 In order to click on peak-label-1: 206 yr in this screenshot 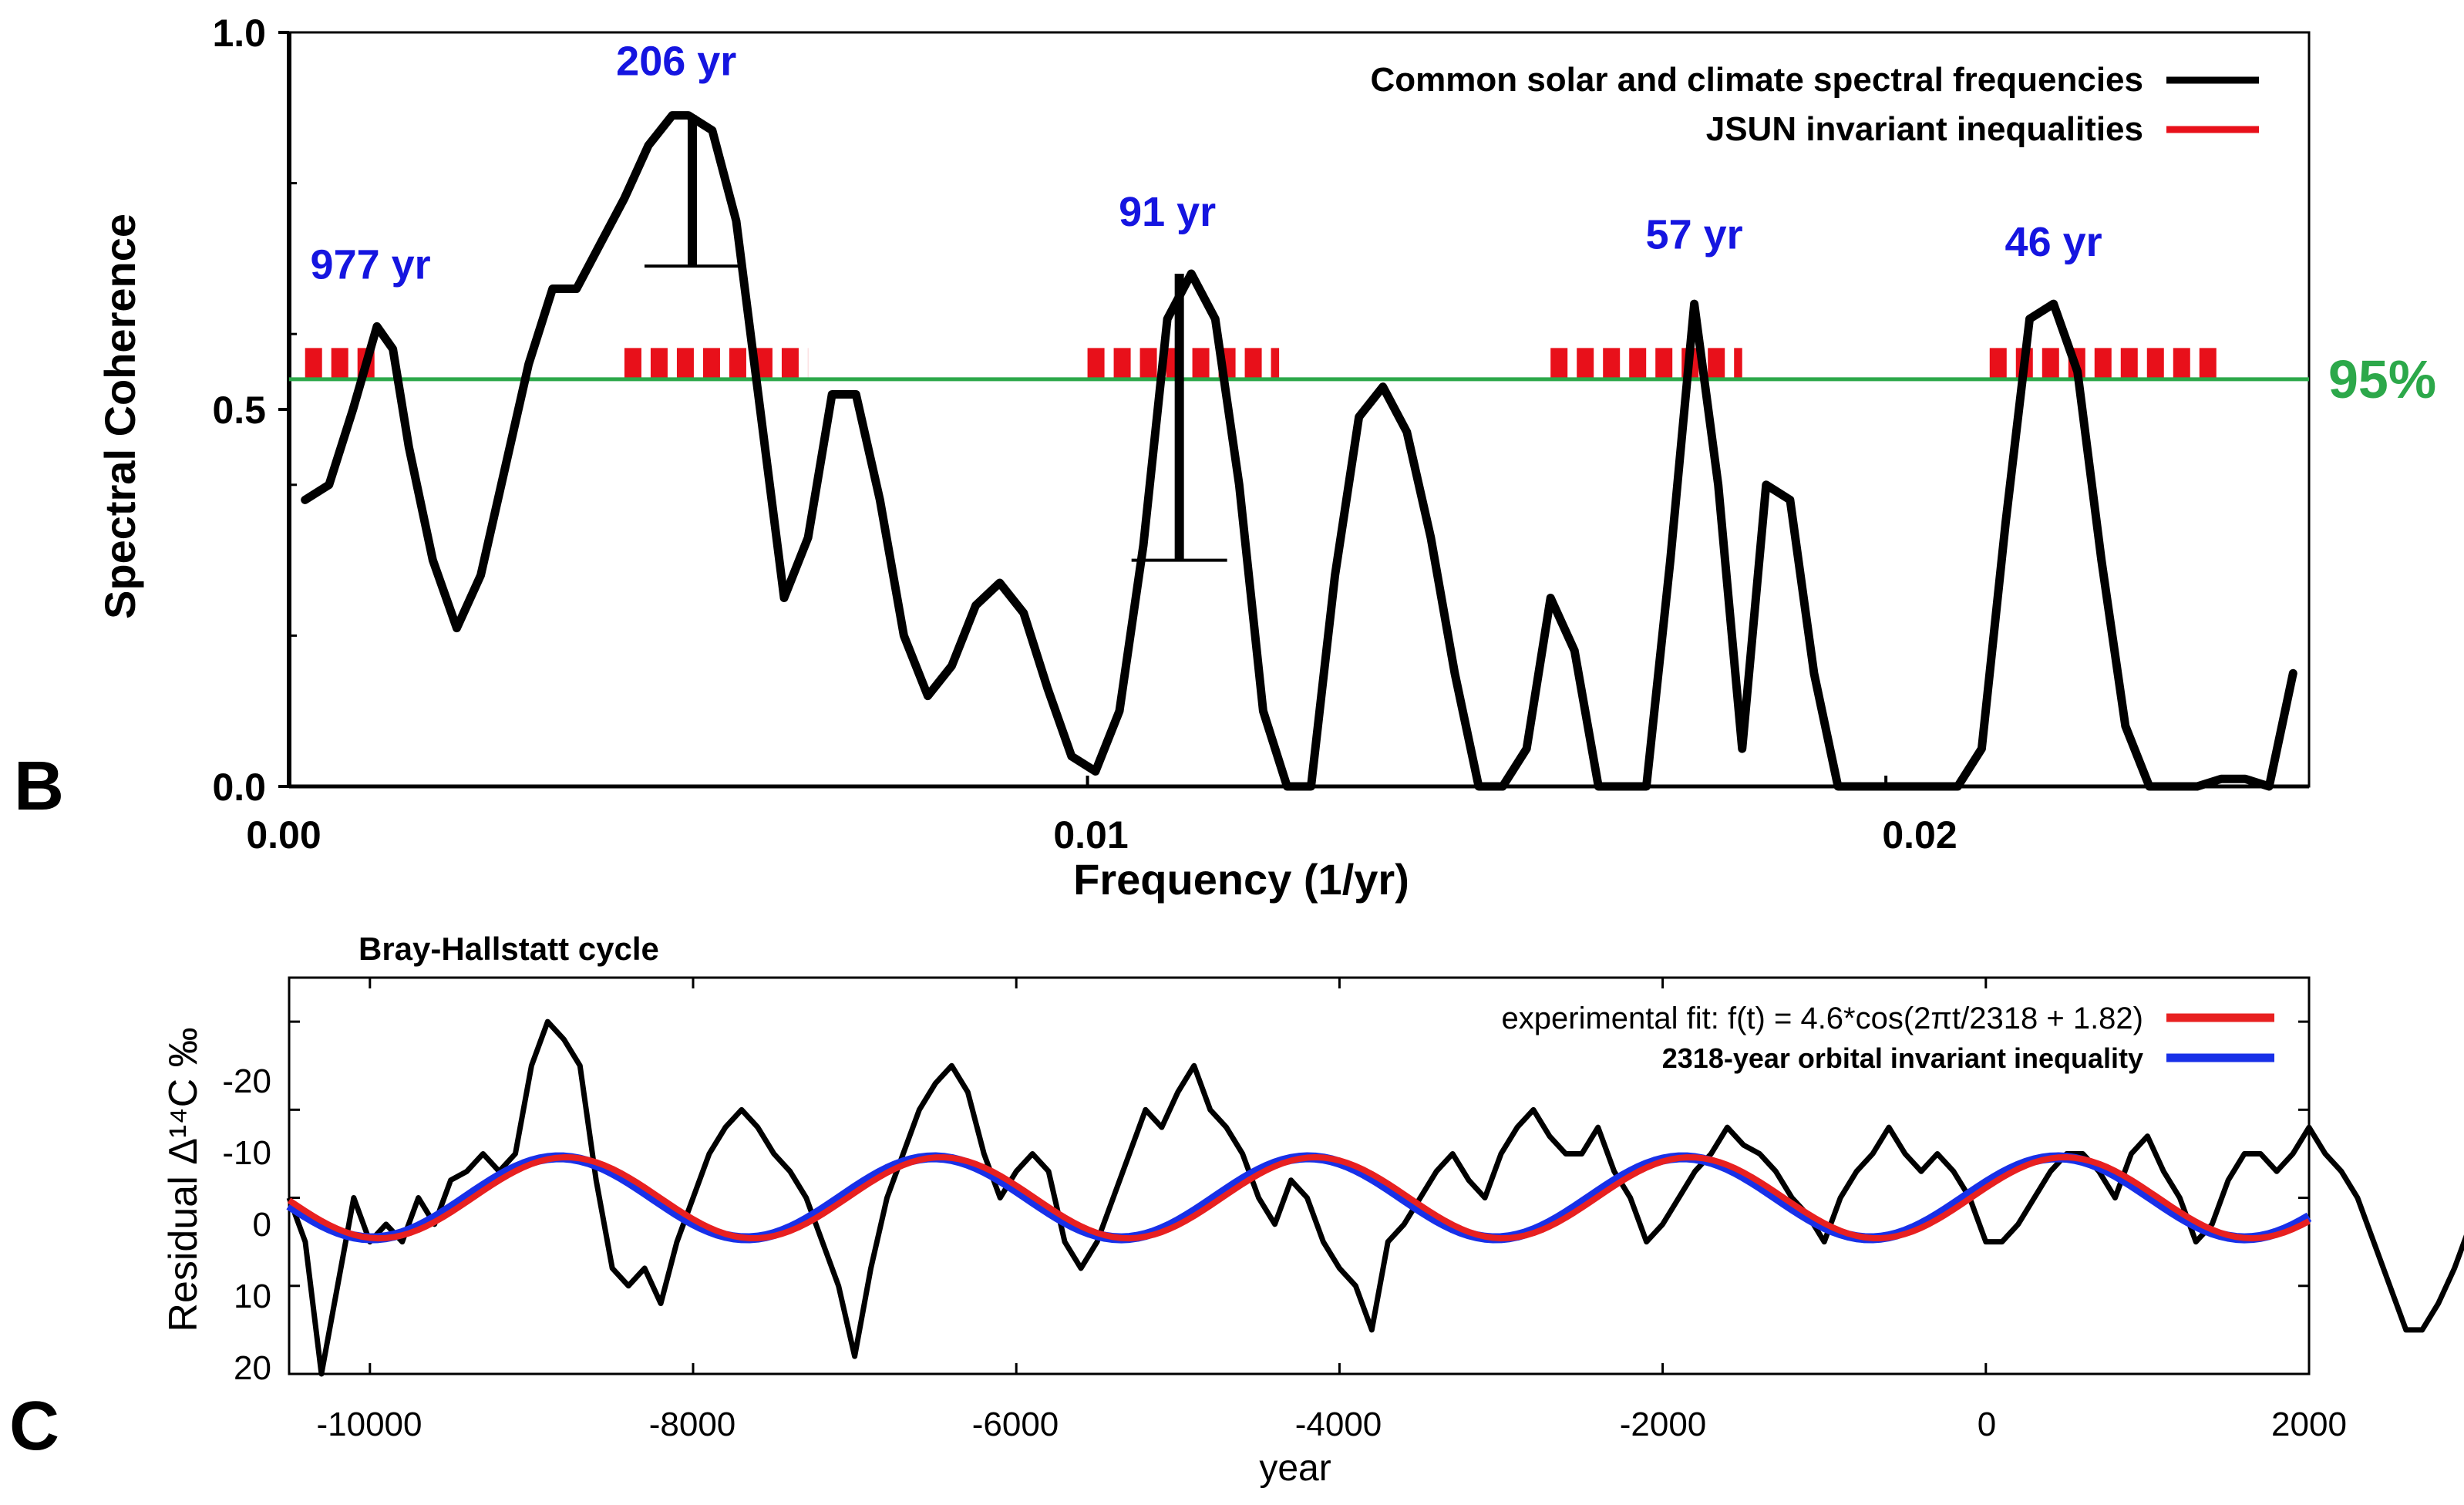, I will do `click(676, 61)`.